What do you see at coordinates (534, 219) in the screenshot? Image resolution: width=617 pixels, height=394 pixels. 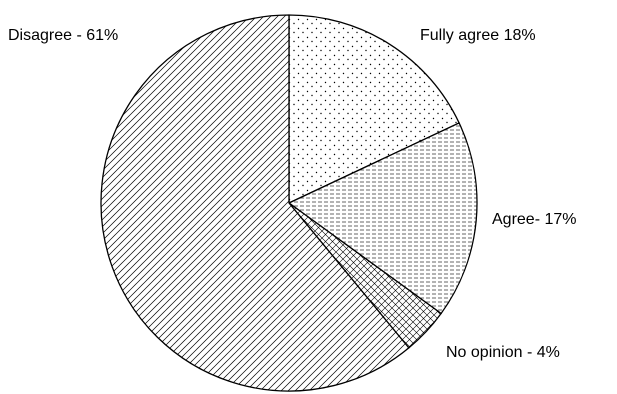 I see `label-agree: Agree- 17%` at bounding box center [534, 219].